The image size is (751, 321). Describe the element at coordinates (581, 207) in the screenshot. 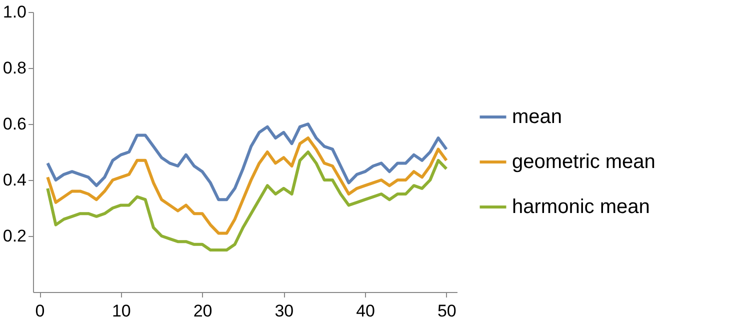

I see `legend-label: harmonic mean` at that location.